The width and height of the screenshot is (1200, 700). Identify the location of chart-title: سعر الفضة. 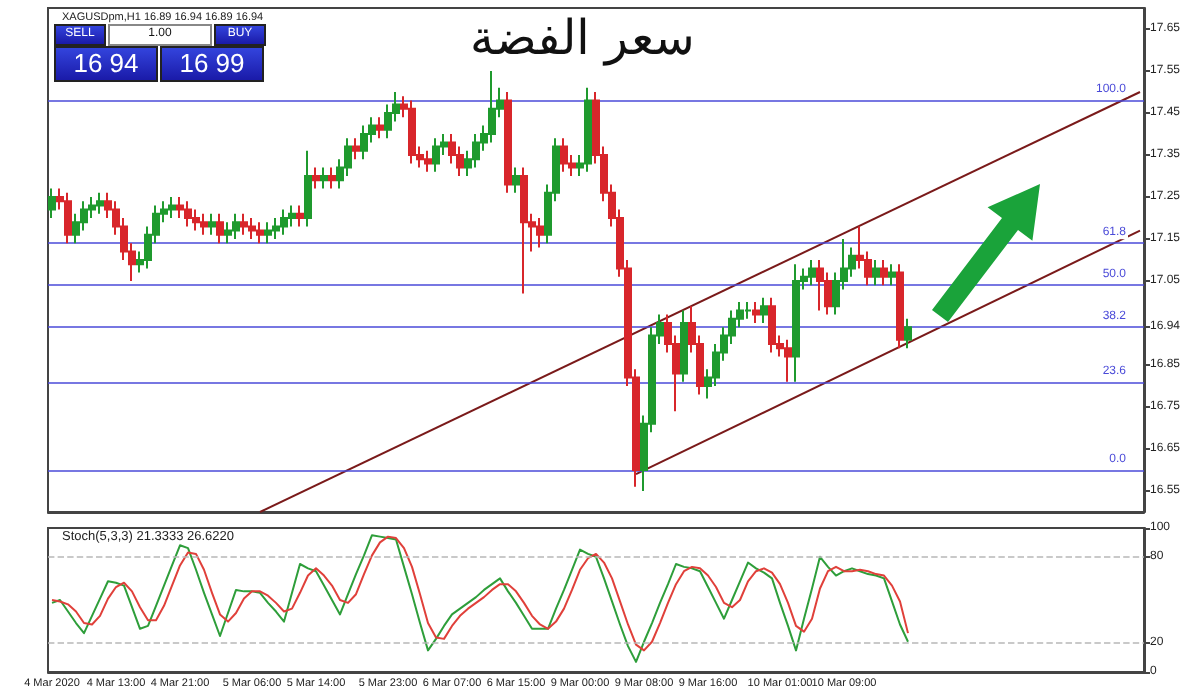
(582, 38).